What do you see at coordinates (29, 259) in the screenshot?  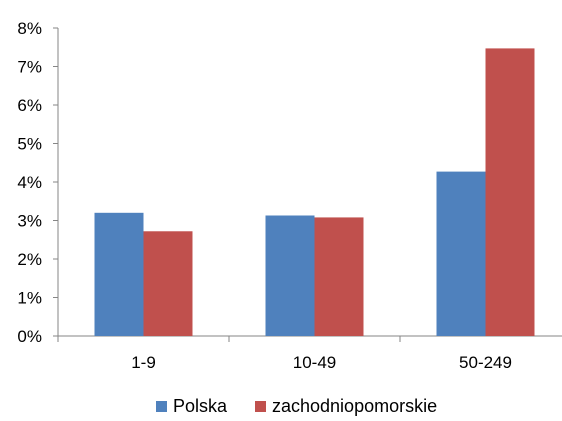 I see `y-tick-label: 2%` at bounding box center [29, 259].